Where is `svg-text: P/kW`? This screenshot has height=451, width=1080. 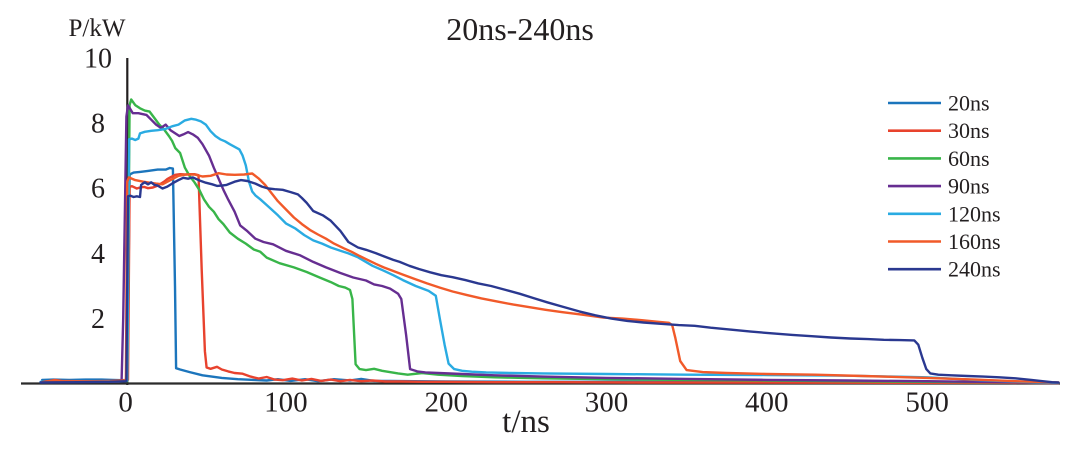 svg-text: P/kW is located at coordinates (97, 28).